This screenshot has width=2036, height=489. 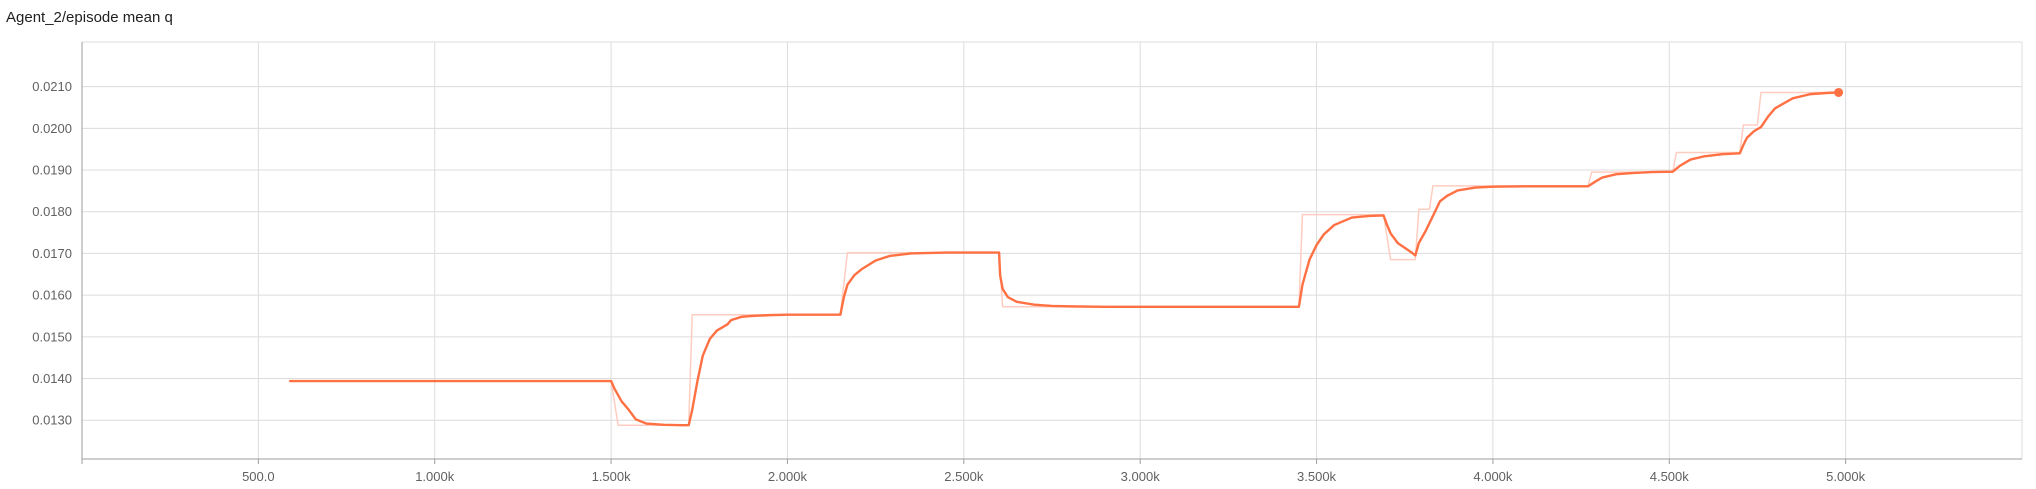 What do you see at coordinates (1670, 476) in the screenshot?
I see `x-tick-label: 4.500k` at bounding box center [1670, 476].